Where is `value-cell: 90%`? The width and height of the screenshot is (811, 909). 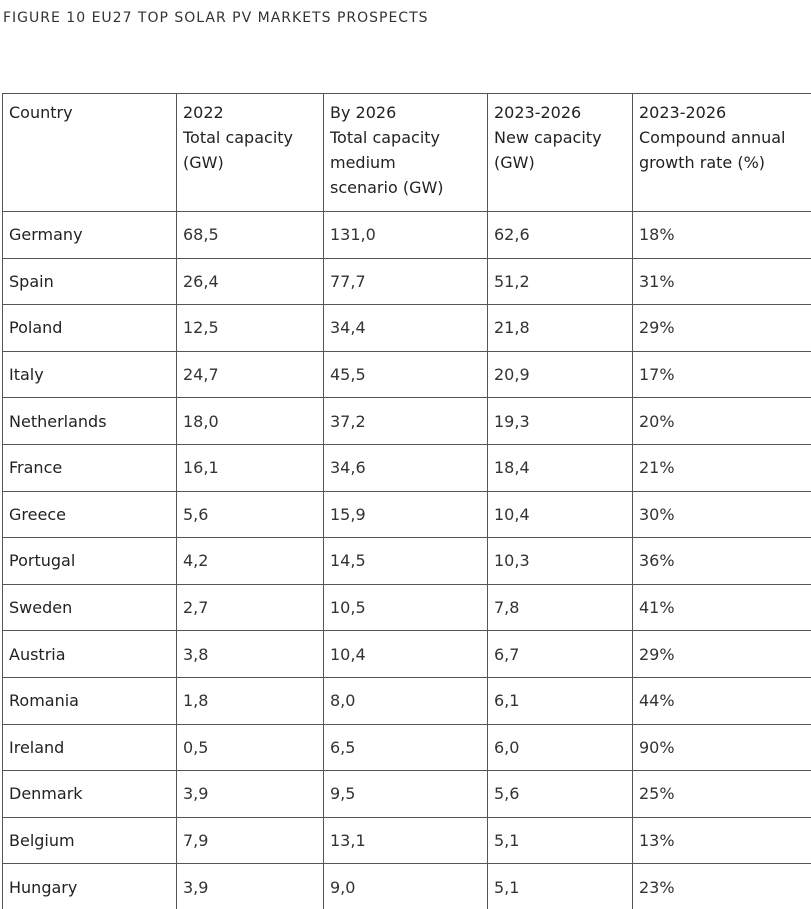
value-cell: 90% is located at coordinates (721, 747).